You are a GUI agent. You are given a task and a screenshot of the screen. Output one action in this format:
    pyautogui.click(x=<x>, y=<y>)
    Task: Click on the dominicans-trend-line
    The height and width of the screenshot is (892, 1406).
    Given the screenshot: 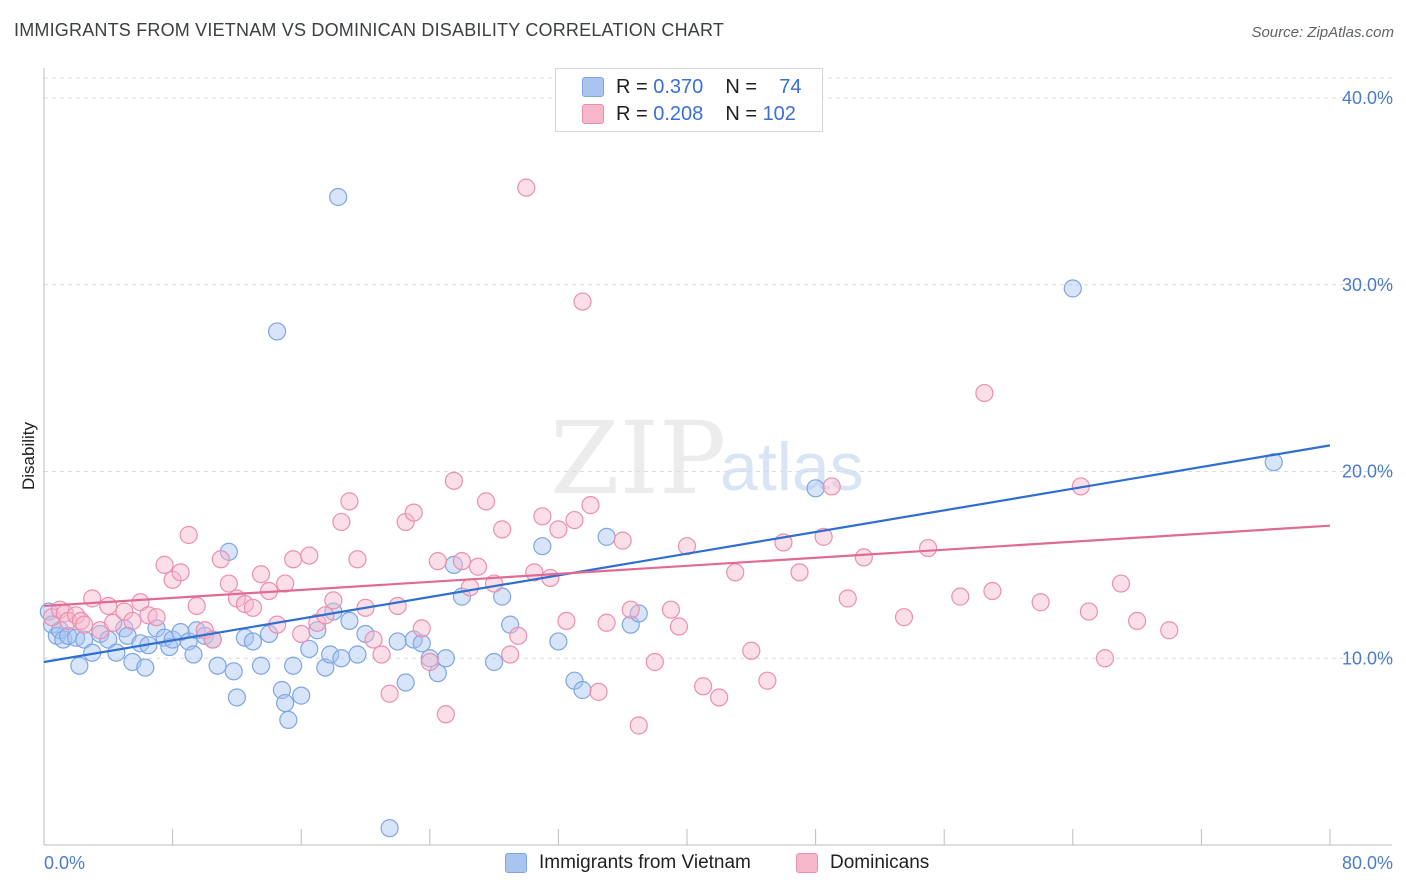 What is the action you would take?
    pyautogui.click(x=687, y=566)
    